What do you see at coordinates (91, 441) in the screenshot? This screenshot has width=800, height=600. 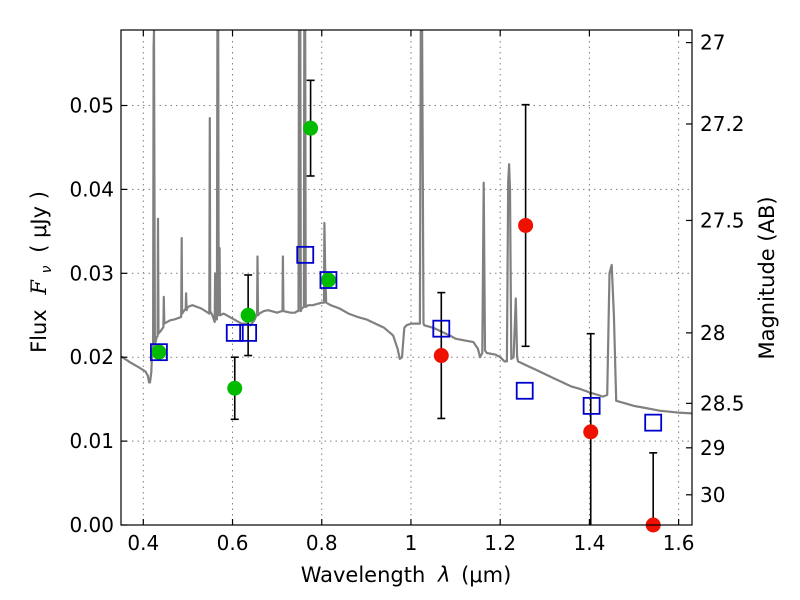 I see `y-tick-label-1: 0.01` at bounding box center [91, 441].